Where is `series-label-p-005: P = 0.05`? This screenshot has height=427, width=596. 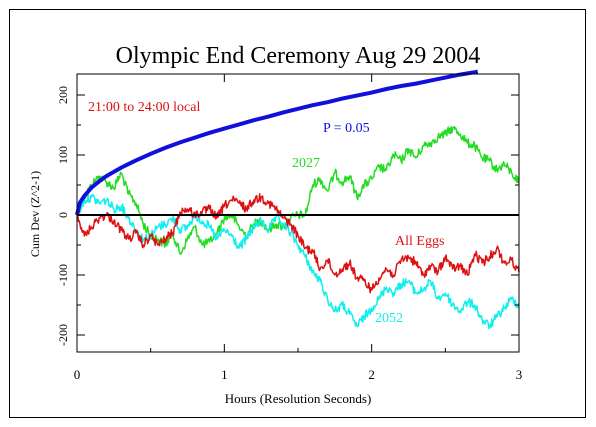
series-label-p-005: P = 0.05 is located at coordinates (346, 128).